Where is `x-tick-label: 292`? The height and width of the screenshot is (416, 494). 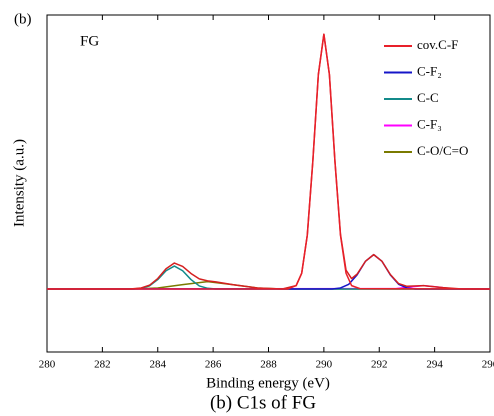
x-tick-label: 292 is located at coordinates (379, 365).